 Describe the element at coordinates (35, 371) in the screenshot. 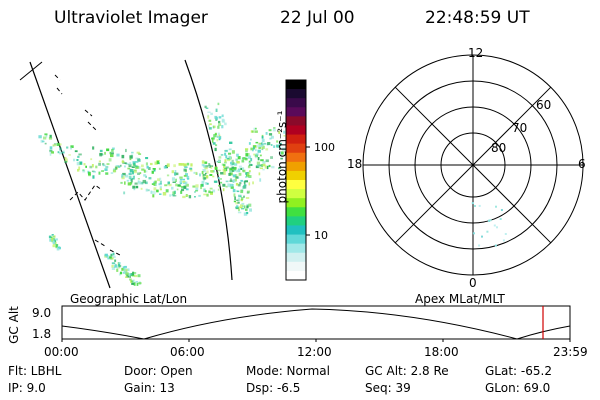

I see `filter-readout: Flt: LBHL` at that location.